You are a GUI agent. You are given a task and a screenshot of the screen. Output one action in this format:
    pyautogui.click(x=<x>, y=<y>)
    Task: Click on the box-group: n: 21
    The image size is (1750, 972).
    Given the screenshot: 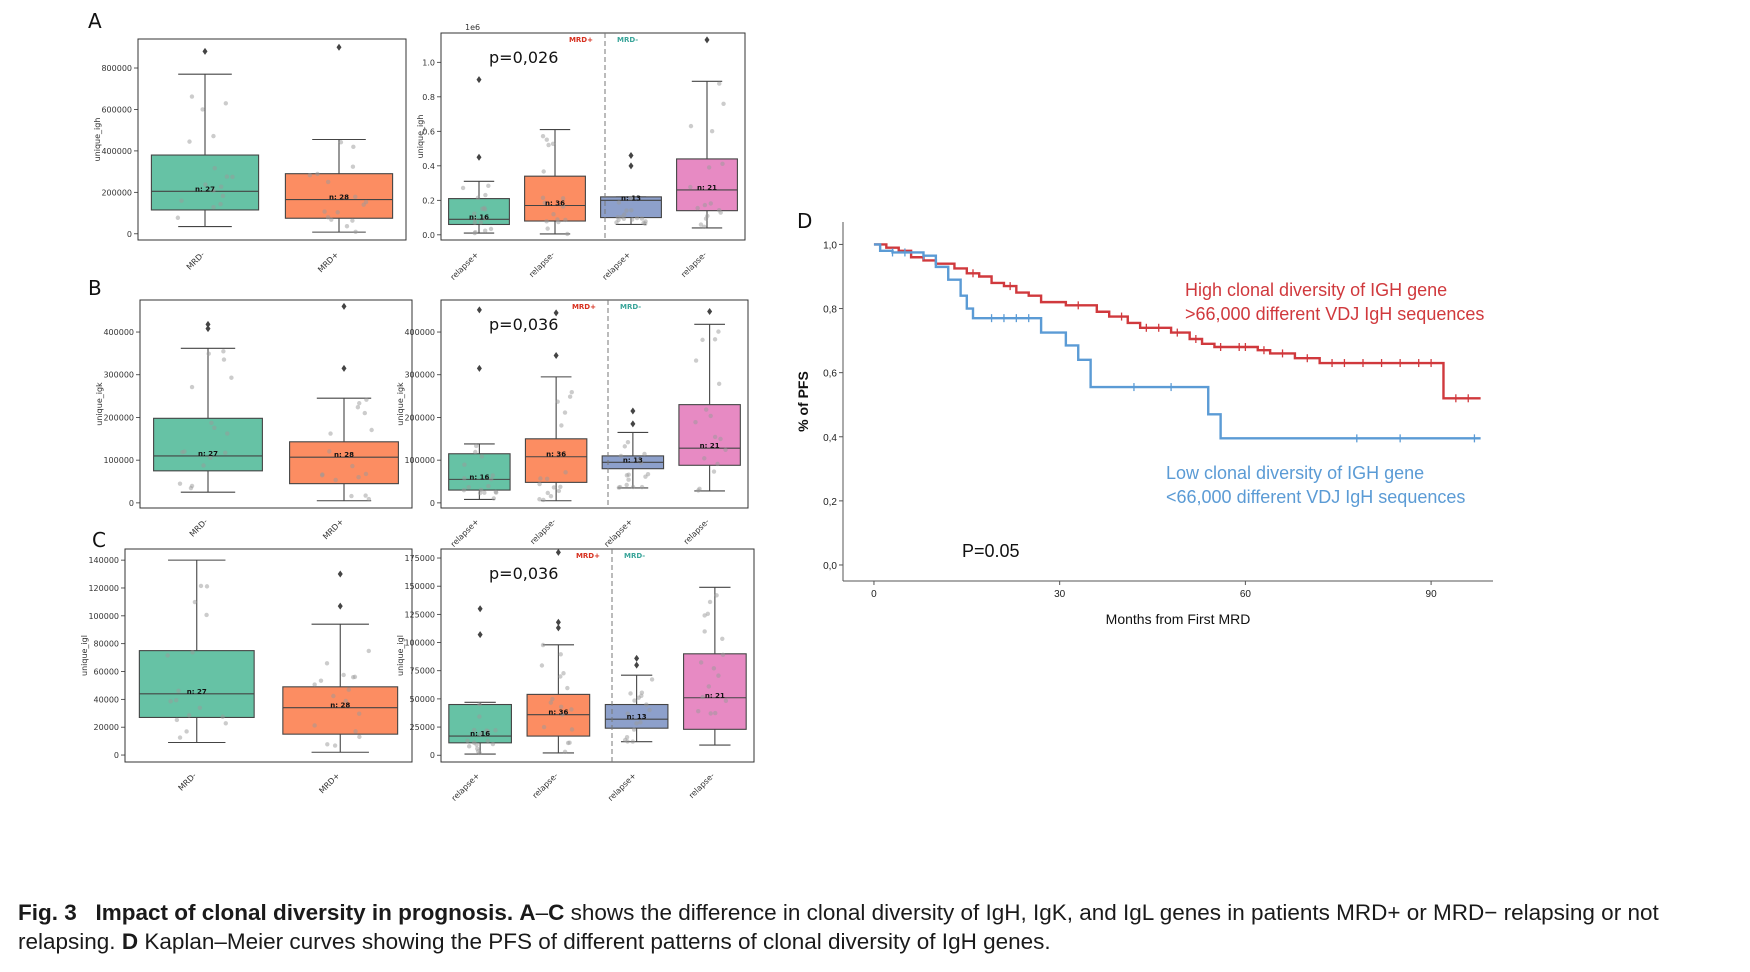 What is the action you would take?
    pyautogui.click(x=709, y=400)
    